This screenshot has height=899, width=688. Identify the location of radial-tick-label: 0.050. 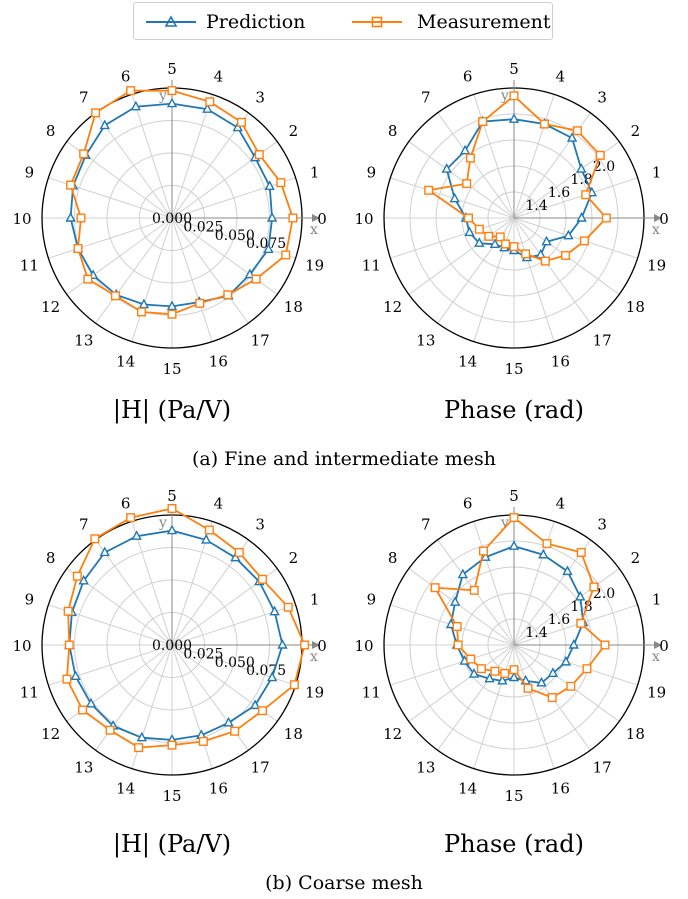
(235, 663).